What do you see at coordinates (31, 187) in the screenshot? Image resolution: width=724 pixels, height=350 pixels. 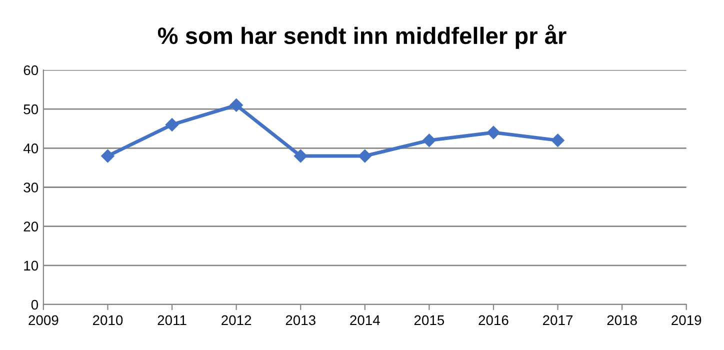 I see `y-tick-label: 30` at bounding box center [31, 187].